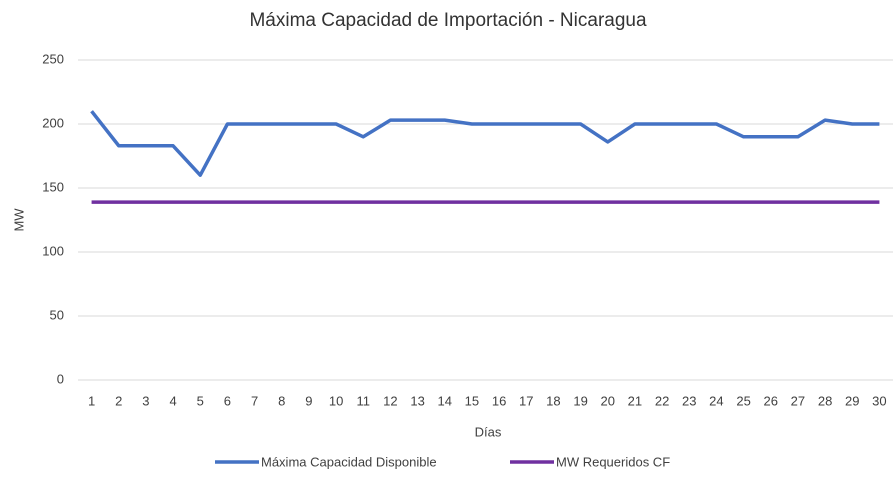 The image size is (896, 491). What do you see at coordinates (349, 461) in the screenshot?
I see `legend-label: Máxima Capacidad Disponible` at bounding box center [349, 461].